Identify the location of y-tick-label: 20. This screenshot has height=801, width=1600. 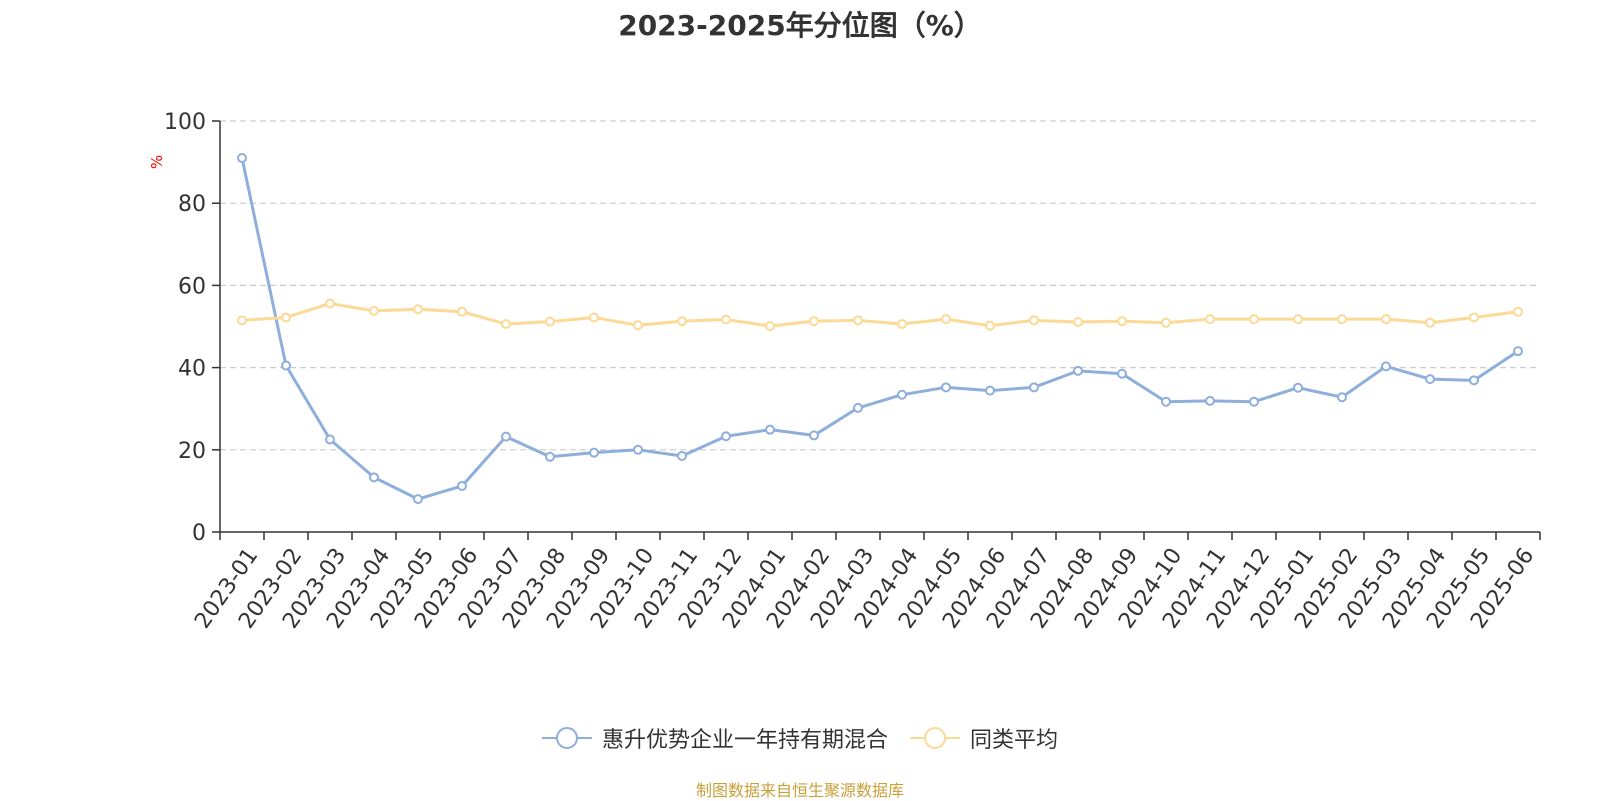
(192, 451).